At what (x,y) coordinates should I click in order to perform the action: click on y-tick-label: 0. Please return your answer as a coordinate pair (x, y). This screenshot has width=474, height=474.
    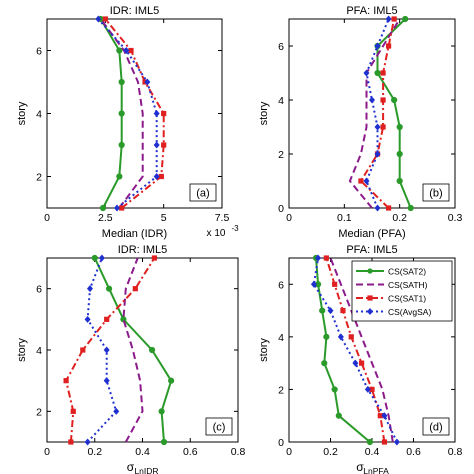
    Looking at the image, I should click on (281, 443).